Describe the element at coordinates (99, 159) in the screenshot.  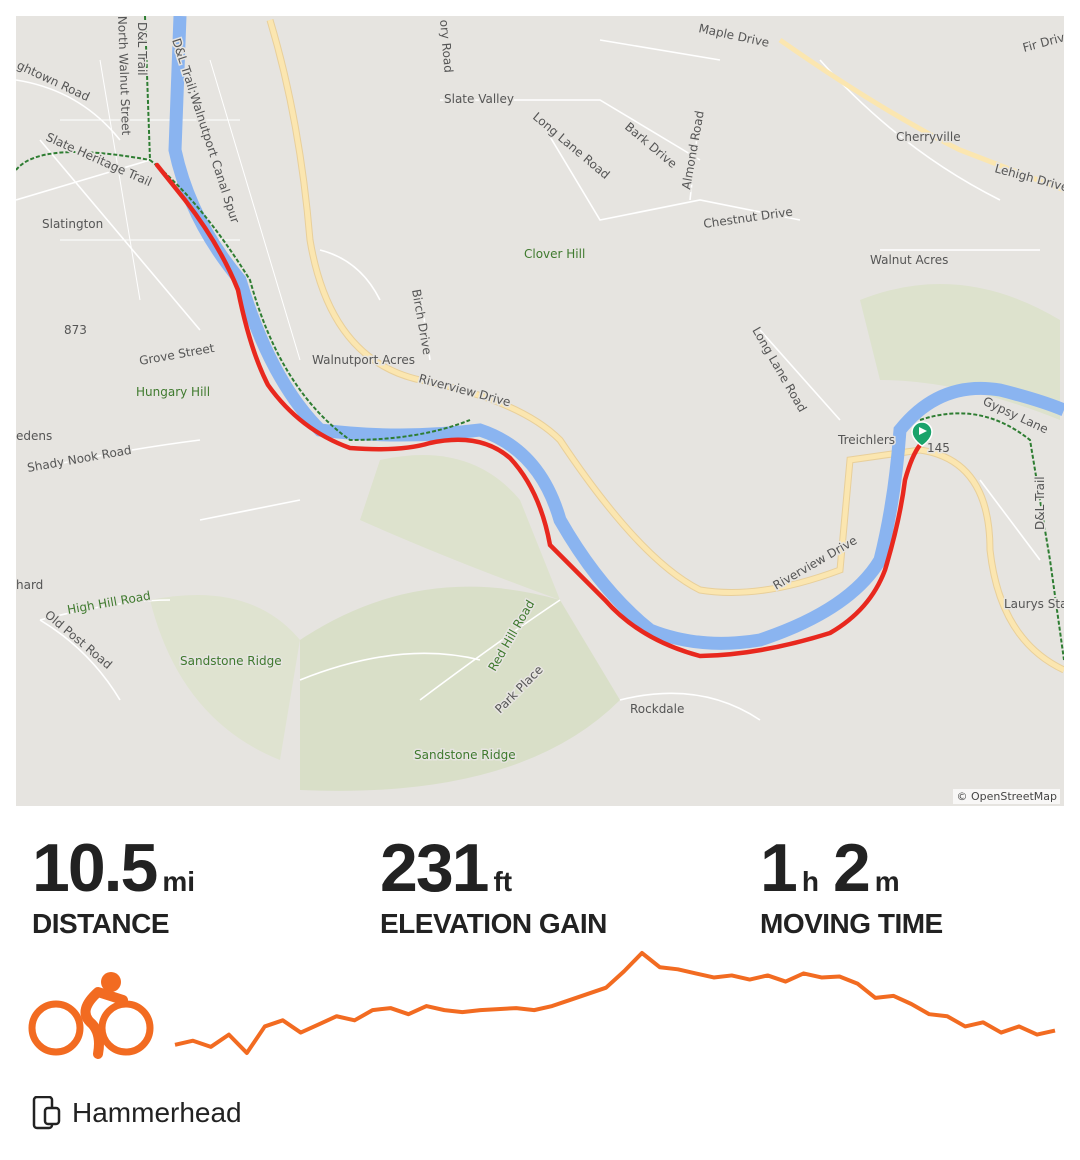
I see `map-label: Slate Heritage Trail` at that location.